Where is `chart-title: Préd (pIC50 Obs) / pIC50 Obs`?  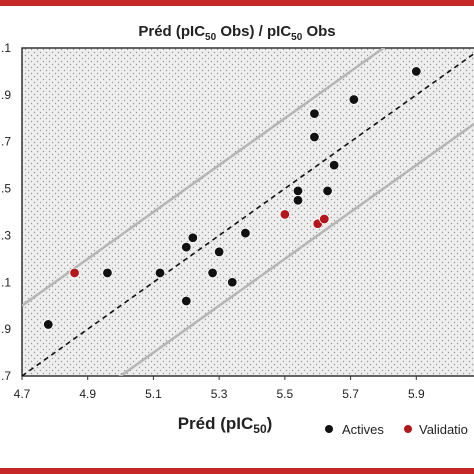 chart-title: Préd (pIC50 Obs) / pIC50 Obs is located at coordinates (236, 33).